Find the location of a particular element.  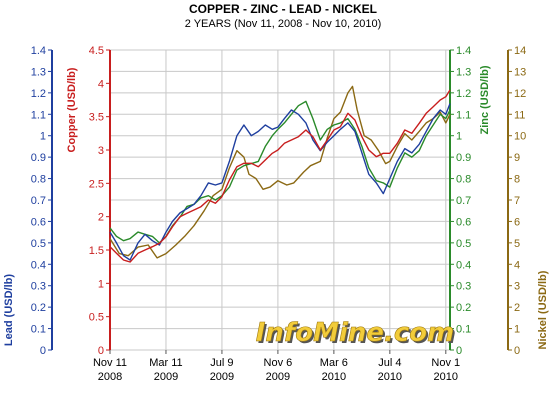

copper-tick-label: 3 is located at coordinates (101, 151).